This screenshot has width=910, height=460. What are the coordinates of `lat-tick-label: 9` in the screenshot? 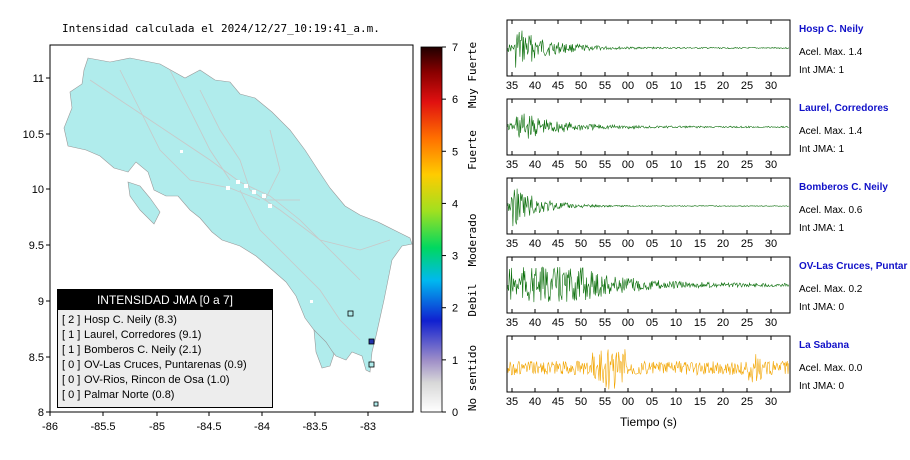 It's located at (41, 302).